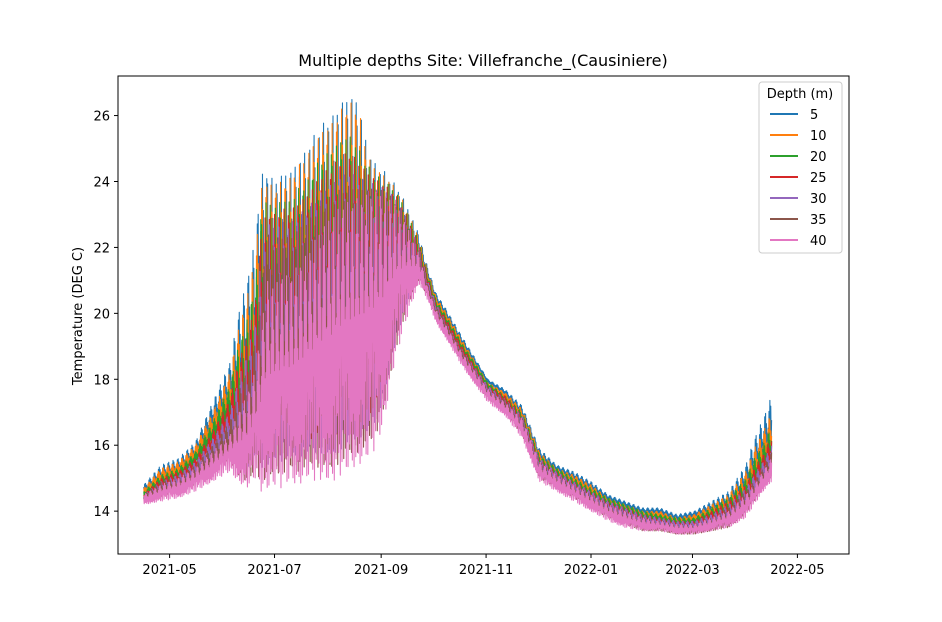 The image size is (942, 622). Describe the element at coordinates (101, 512) in the screenshot. I see `y-tick-label: 14` at that location.